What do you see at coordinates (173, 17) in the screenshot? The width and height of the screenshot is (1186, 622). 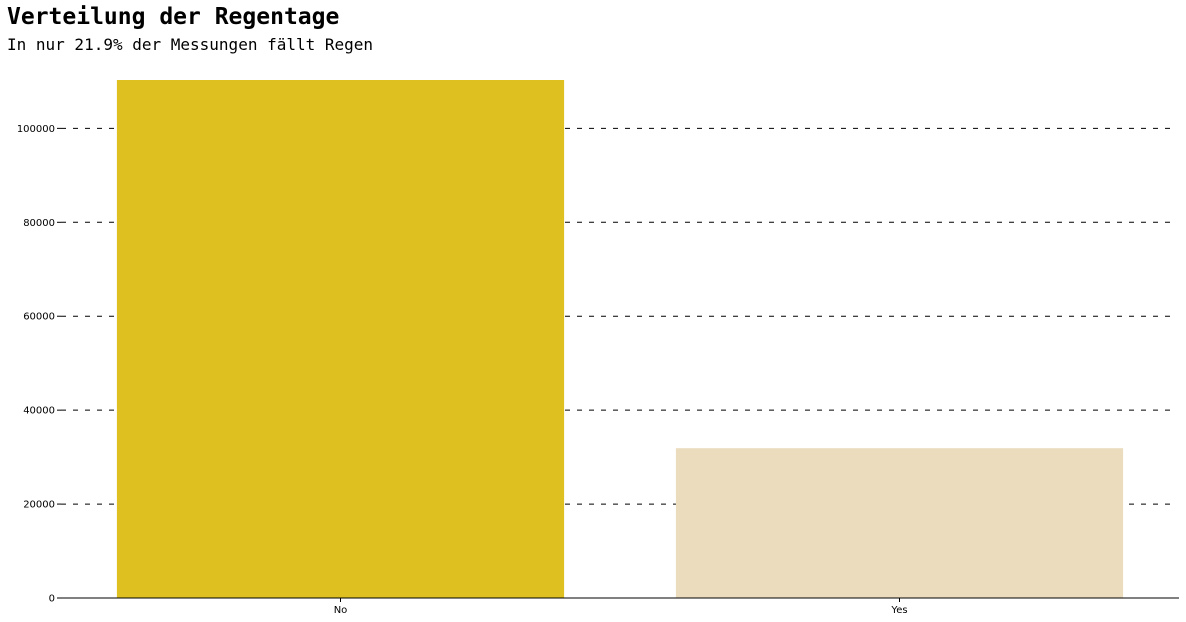 I see `chart-title: Verteilung der Regentage` at bounding box center [173, 17].